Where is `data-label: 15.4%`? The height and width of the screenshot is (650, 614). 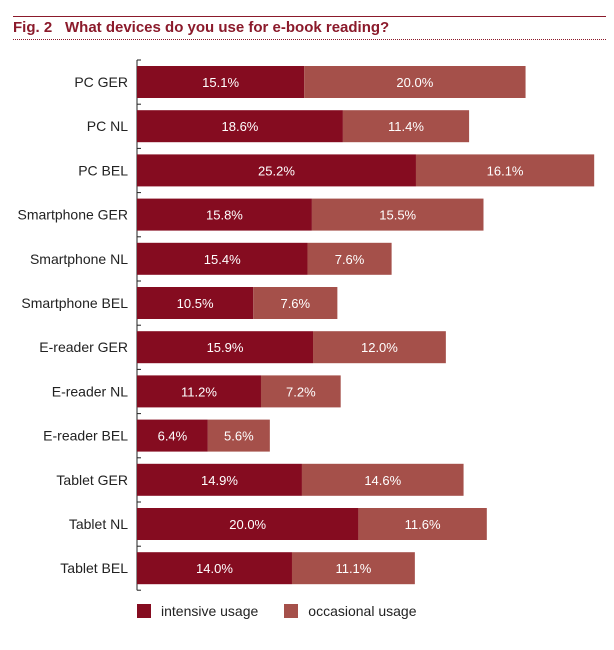
data-label: 15.4% is located at coordinates (222, 259).